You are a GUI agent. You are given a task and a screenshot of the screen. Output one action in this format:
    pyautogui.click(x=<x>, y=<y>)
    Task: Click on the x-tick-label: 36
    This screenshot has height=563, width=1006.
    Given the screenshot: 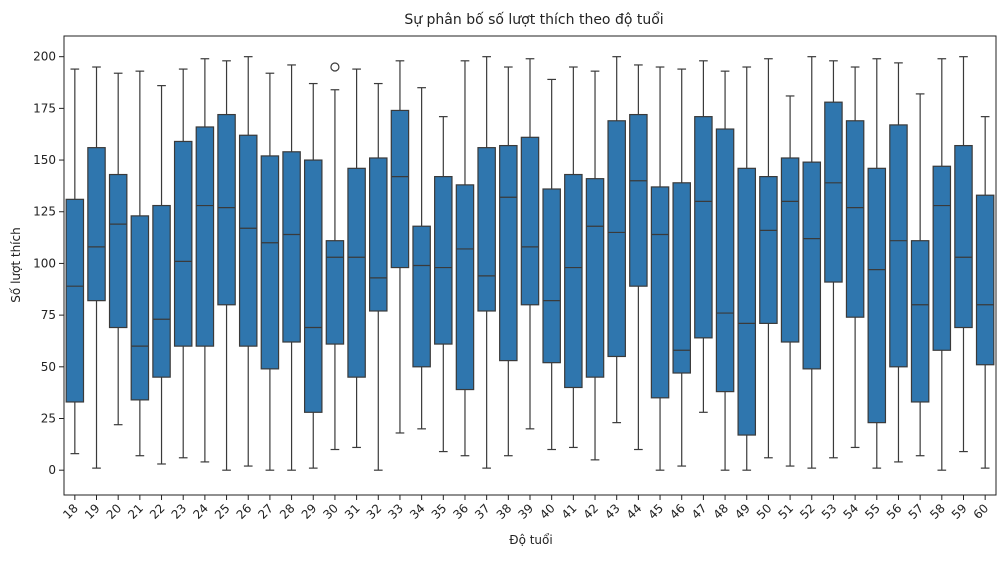 What is the action you would take?
    pyautogui.click(x=460, y=511)
    